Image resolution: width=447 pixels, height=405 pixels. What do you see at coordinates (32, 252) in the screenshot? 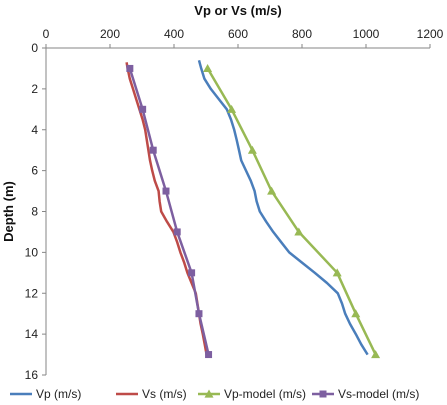
I see `y-tick-label: 10` at bounding box center [32, 252].